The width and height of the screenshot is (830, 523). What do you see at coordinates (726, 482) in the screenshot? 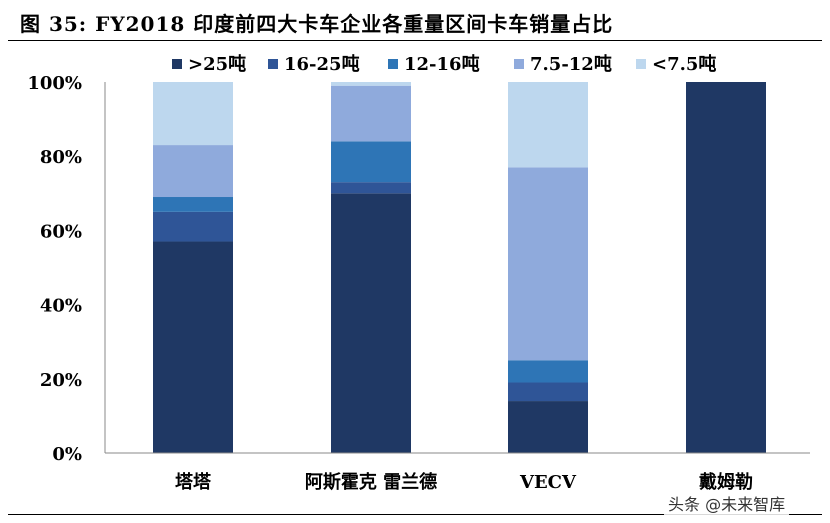
I see `x-tick-label: 戴姆勒` at bounding box center [726, 482].